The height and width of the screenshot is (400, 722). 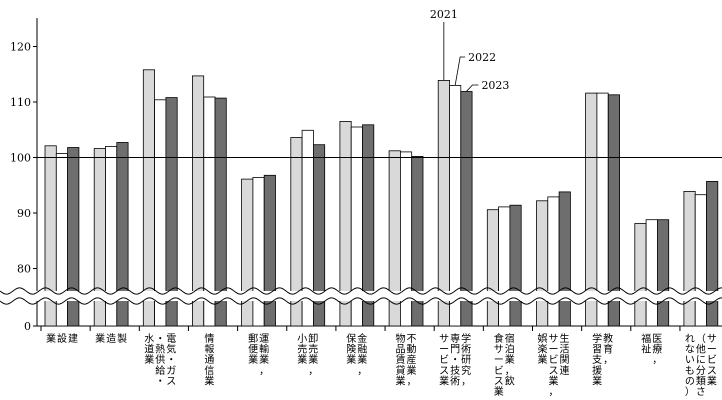 I want to click on category-label-char: 祉, so click(x=646, y=350).